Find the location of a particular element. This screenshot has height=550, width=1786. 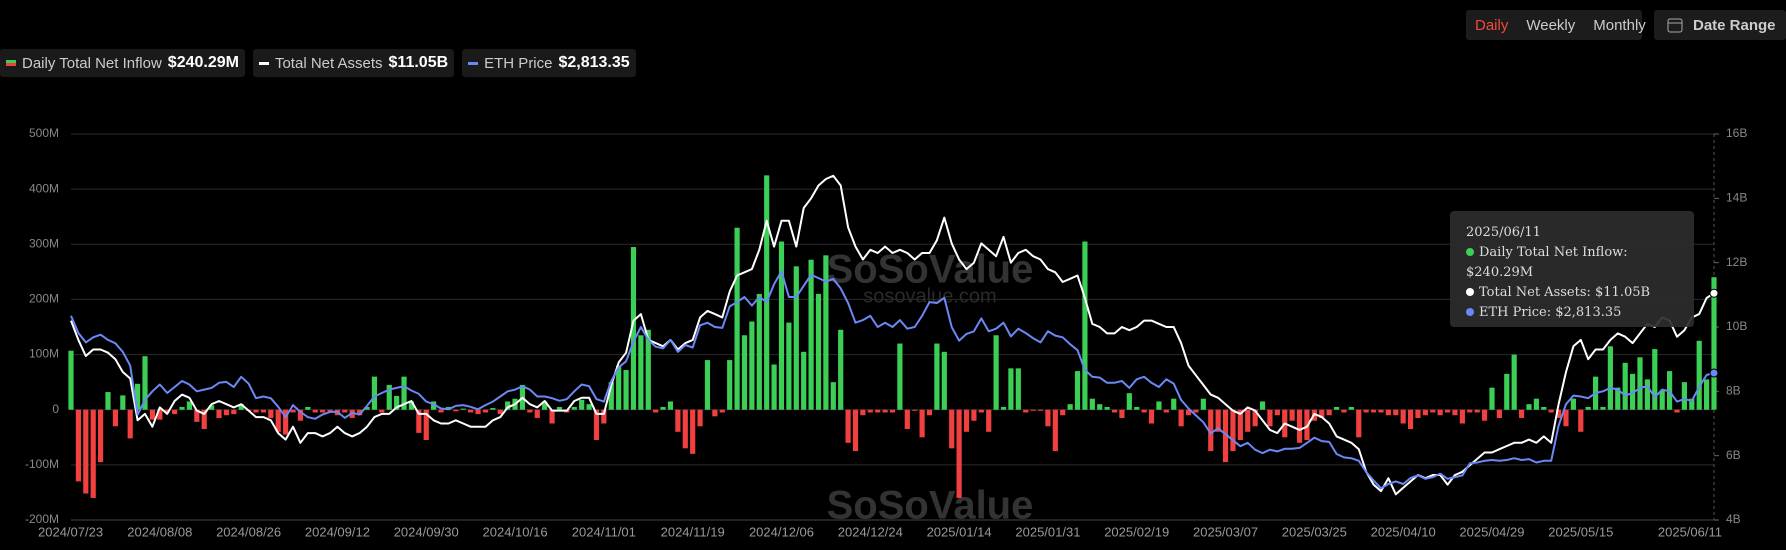

period-button: Weekly is located at coordinates (1551, 25).